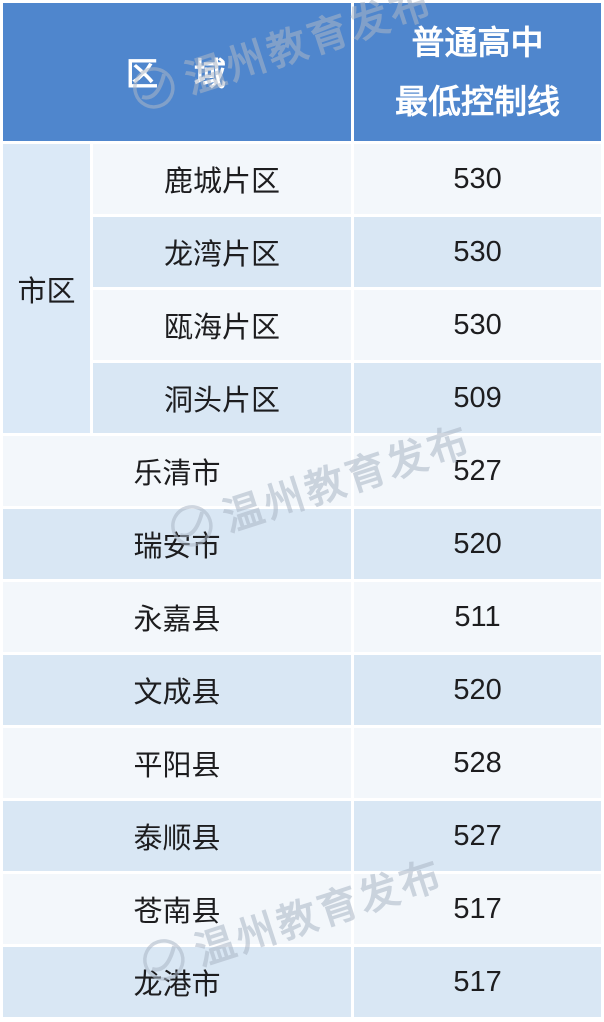 The image size is (604, 1022). Describe the element at coordinates (478, 398) in the screenshot. I see `score-cell: 509` at that location.